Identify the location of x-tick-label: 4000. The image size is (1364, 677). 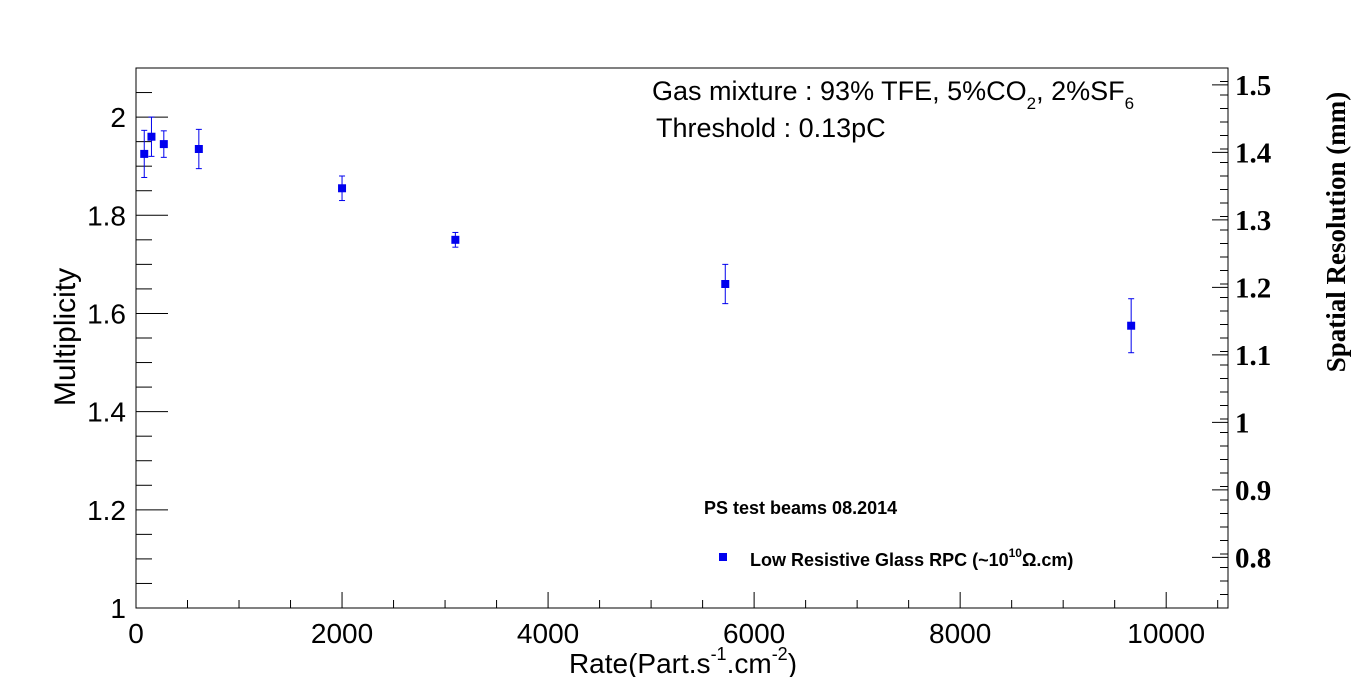
(548, 633).